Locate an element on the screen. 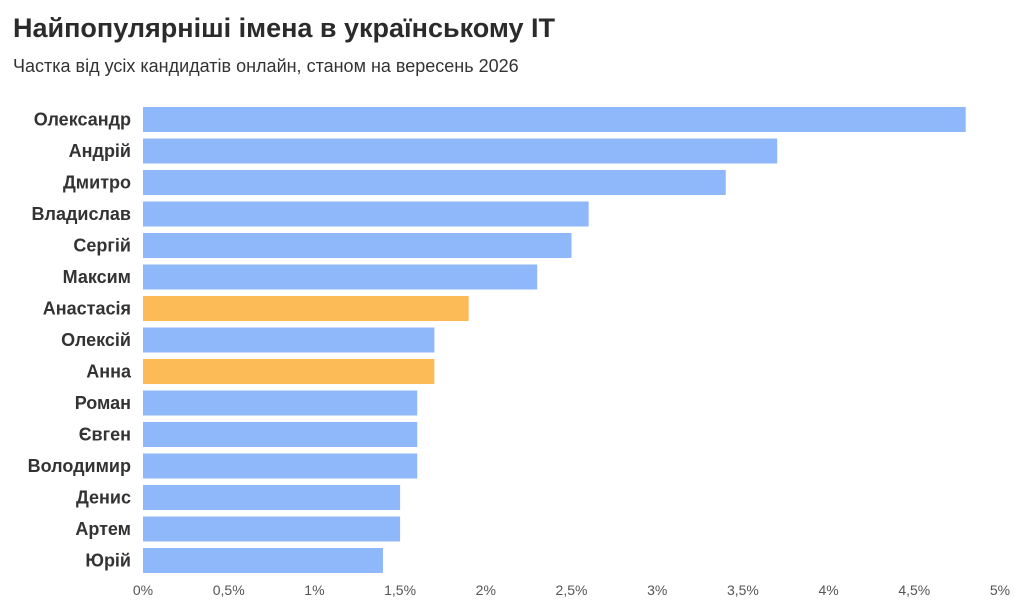 This screenshot has height=610, width=1024. x-tick-label: 3% is located at coordinates (657, 590).